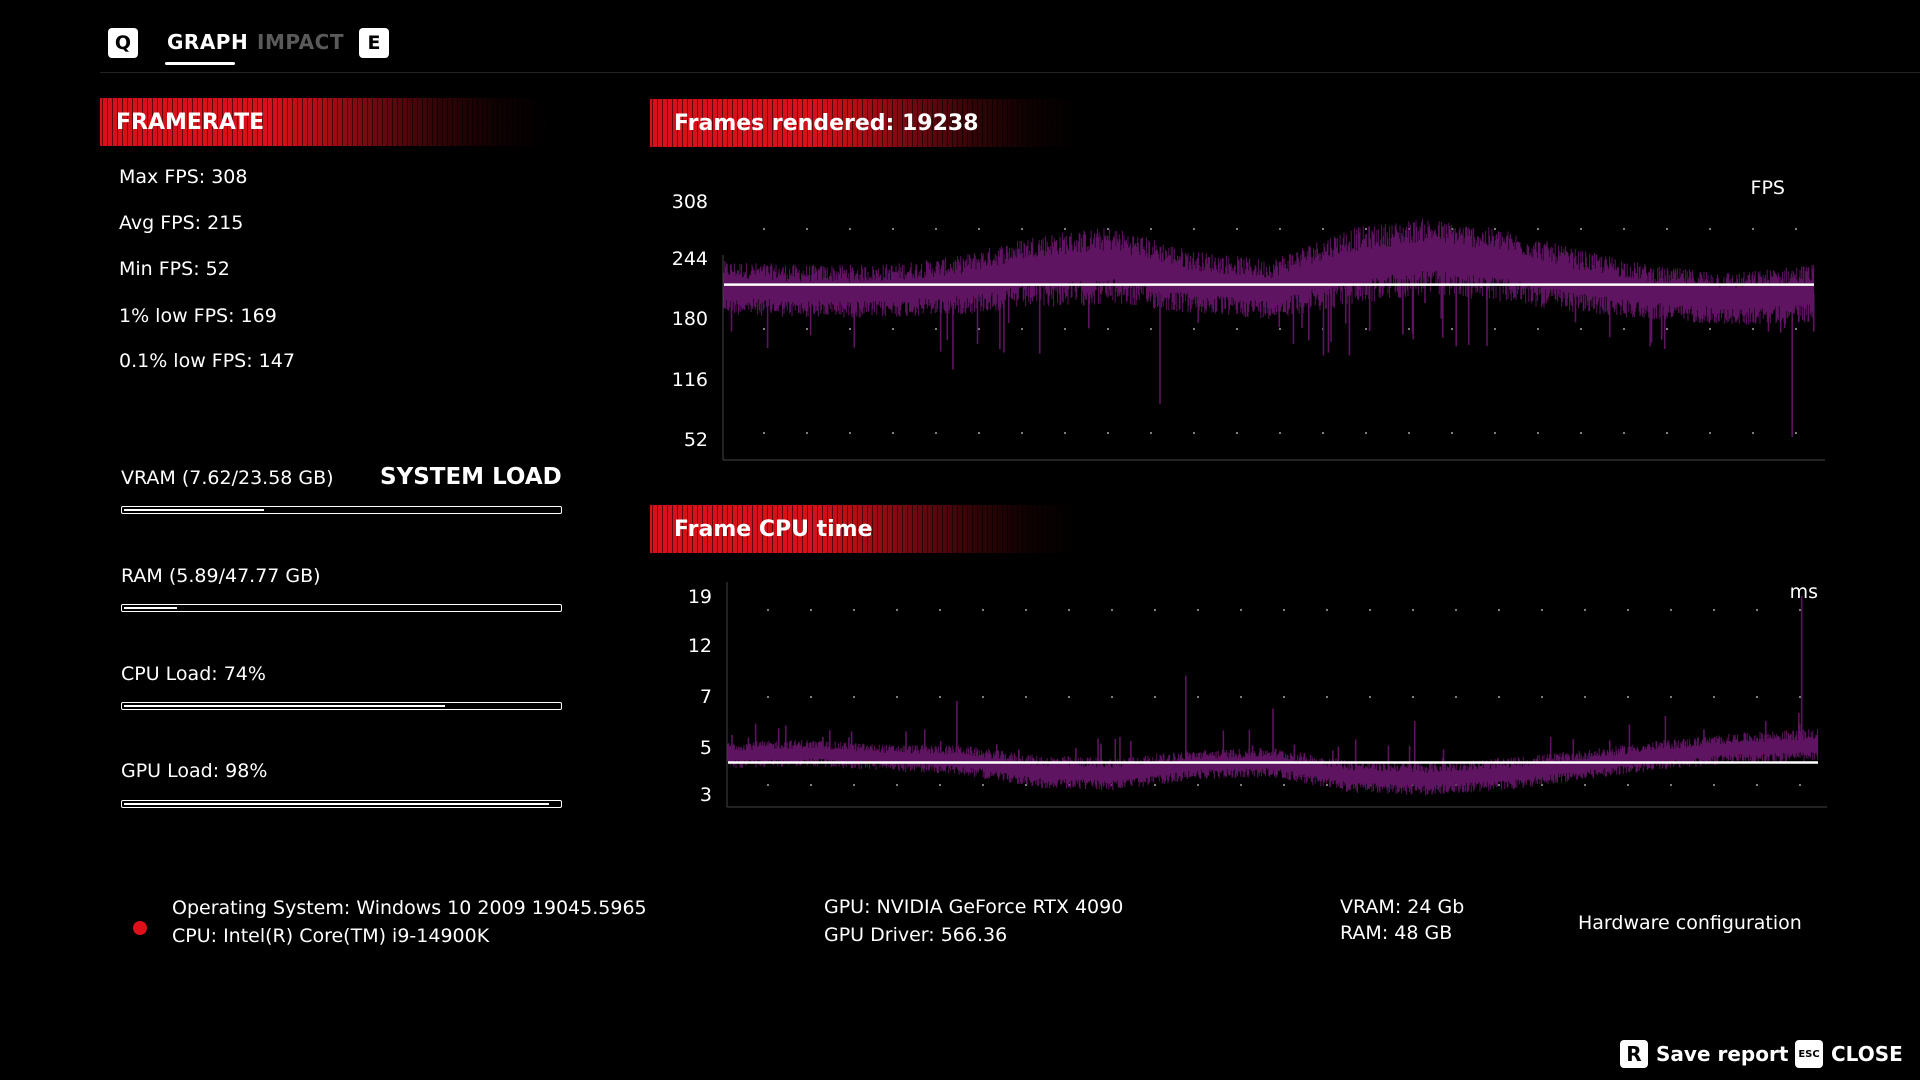 Image resolution: width=1920 pixels, height=1080 pixels. What do you see at coordinates (690, 319) in the screenshot?
I see `fps-tick-180: 180` at bounding box center [690, 319].